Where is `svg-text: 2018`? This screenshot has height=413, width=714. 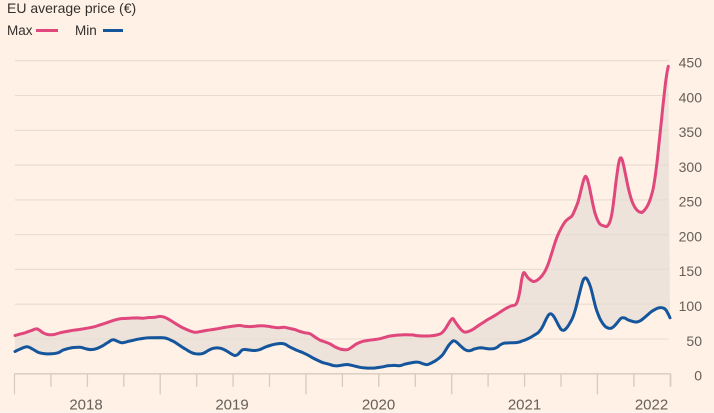 svg-text: 2018 is located at coordinates (85, 405).